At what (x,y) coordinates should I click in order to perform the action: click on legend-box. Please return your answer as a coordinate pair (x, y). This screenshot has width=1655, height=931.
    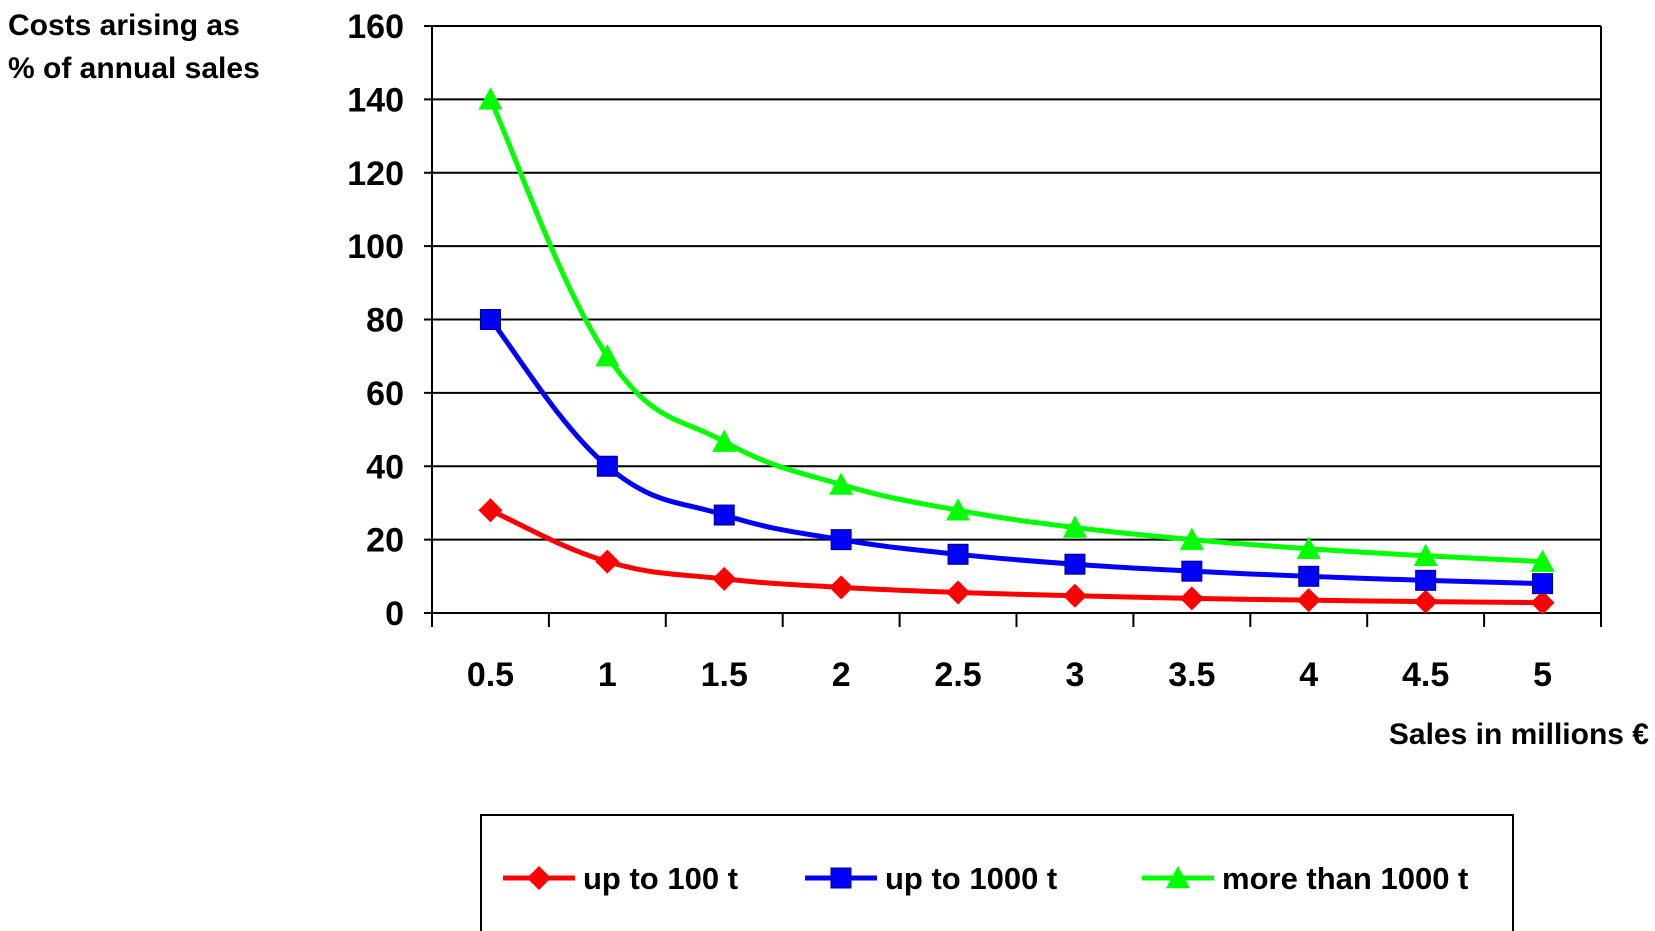
    Looking at the image, I should click on (997, 872).